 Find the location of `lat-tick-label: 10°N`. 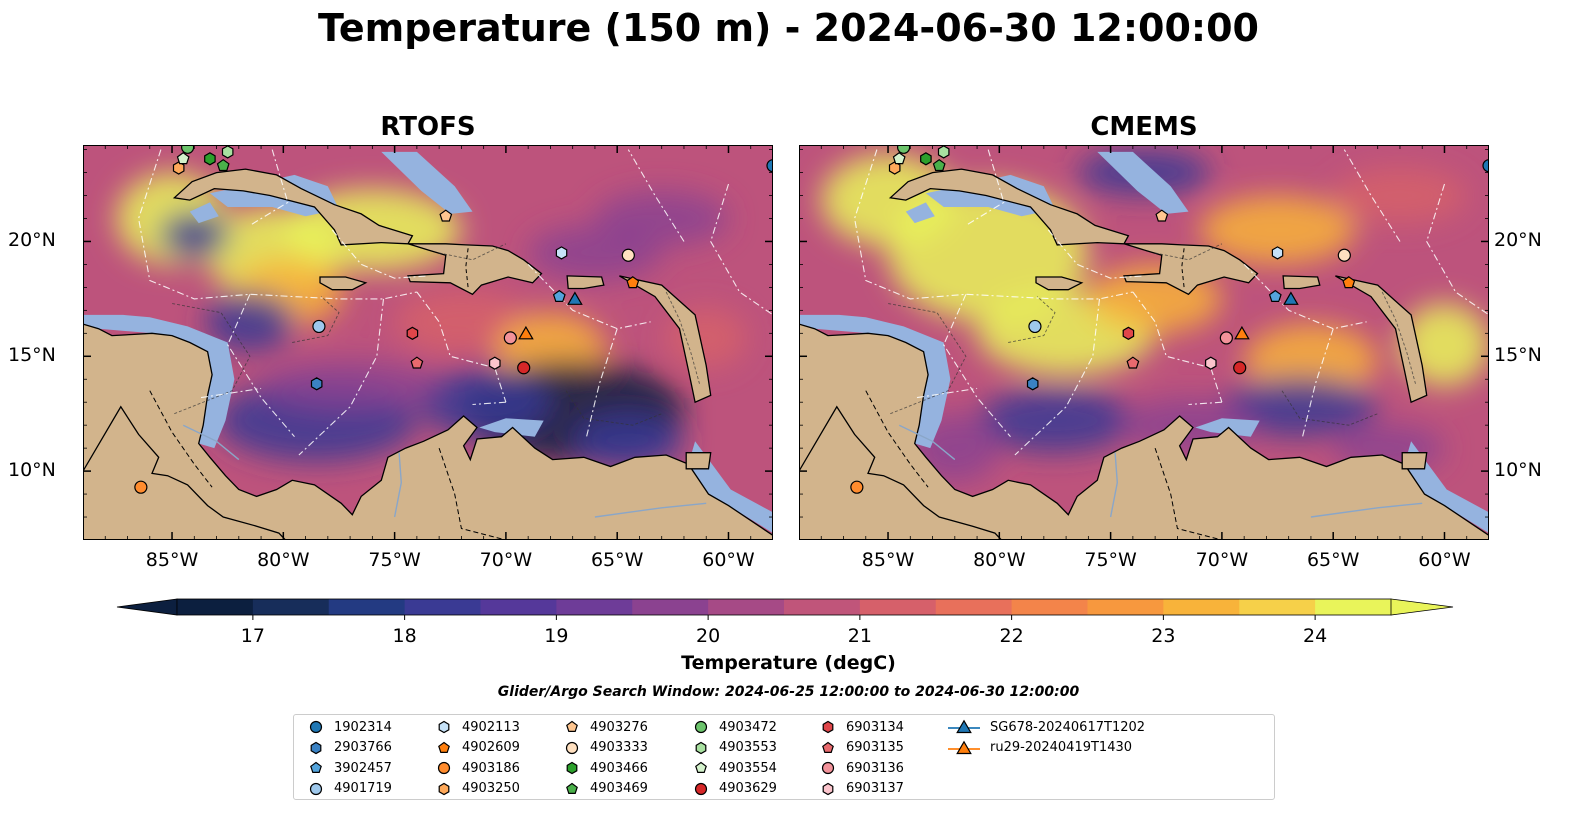

lat-tick-label: 10°N is located at coordinates (1518, 470).